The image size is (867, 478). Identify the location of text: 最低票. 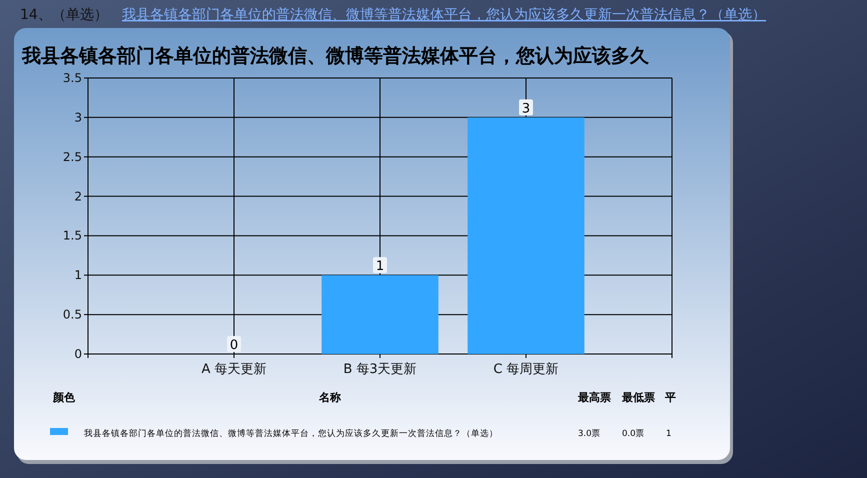
(638, 397).